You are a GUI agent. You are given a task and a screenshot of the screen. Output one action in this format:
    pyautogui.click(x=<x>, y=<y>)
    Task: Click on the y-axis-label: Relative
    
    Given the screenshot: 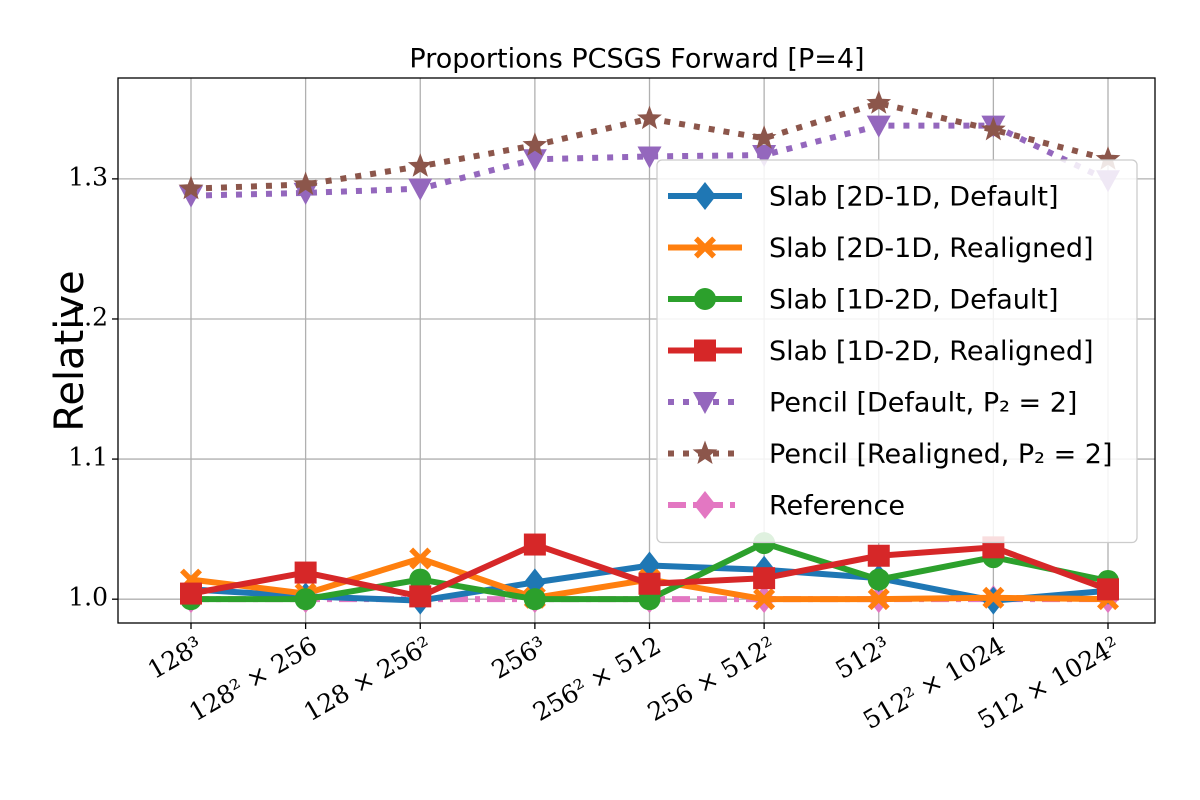 What is the action you would take?
    pyautogui.click(x=70, y=350)
    